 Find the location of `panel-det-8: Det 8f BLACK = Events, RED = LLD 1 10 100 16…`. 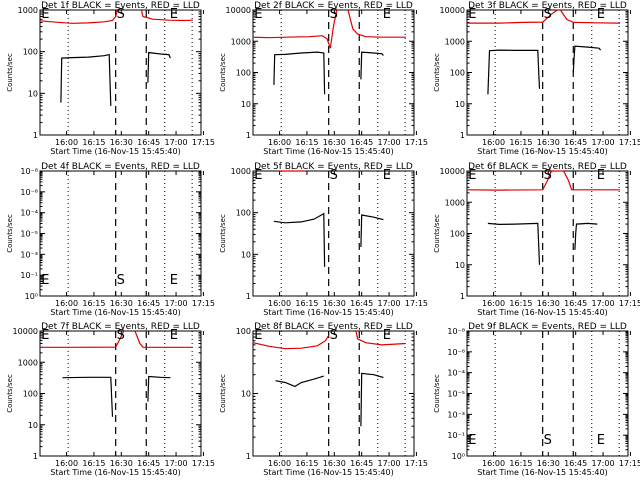

panel-det-8: Det 8f BLACK = Events, RED = LLD 1 10 100 16… is located at coordinates (323, 399).